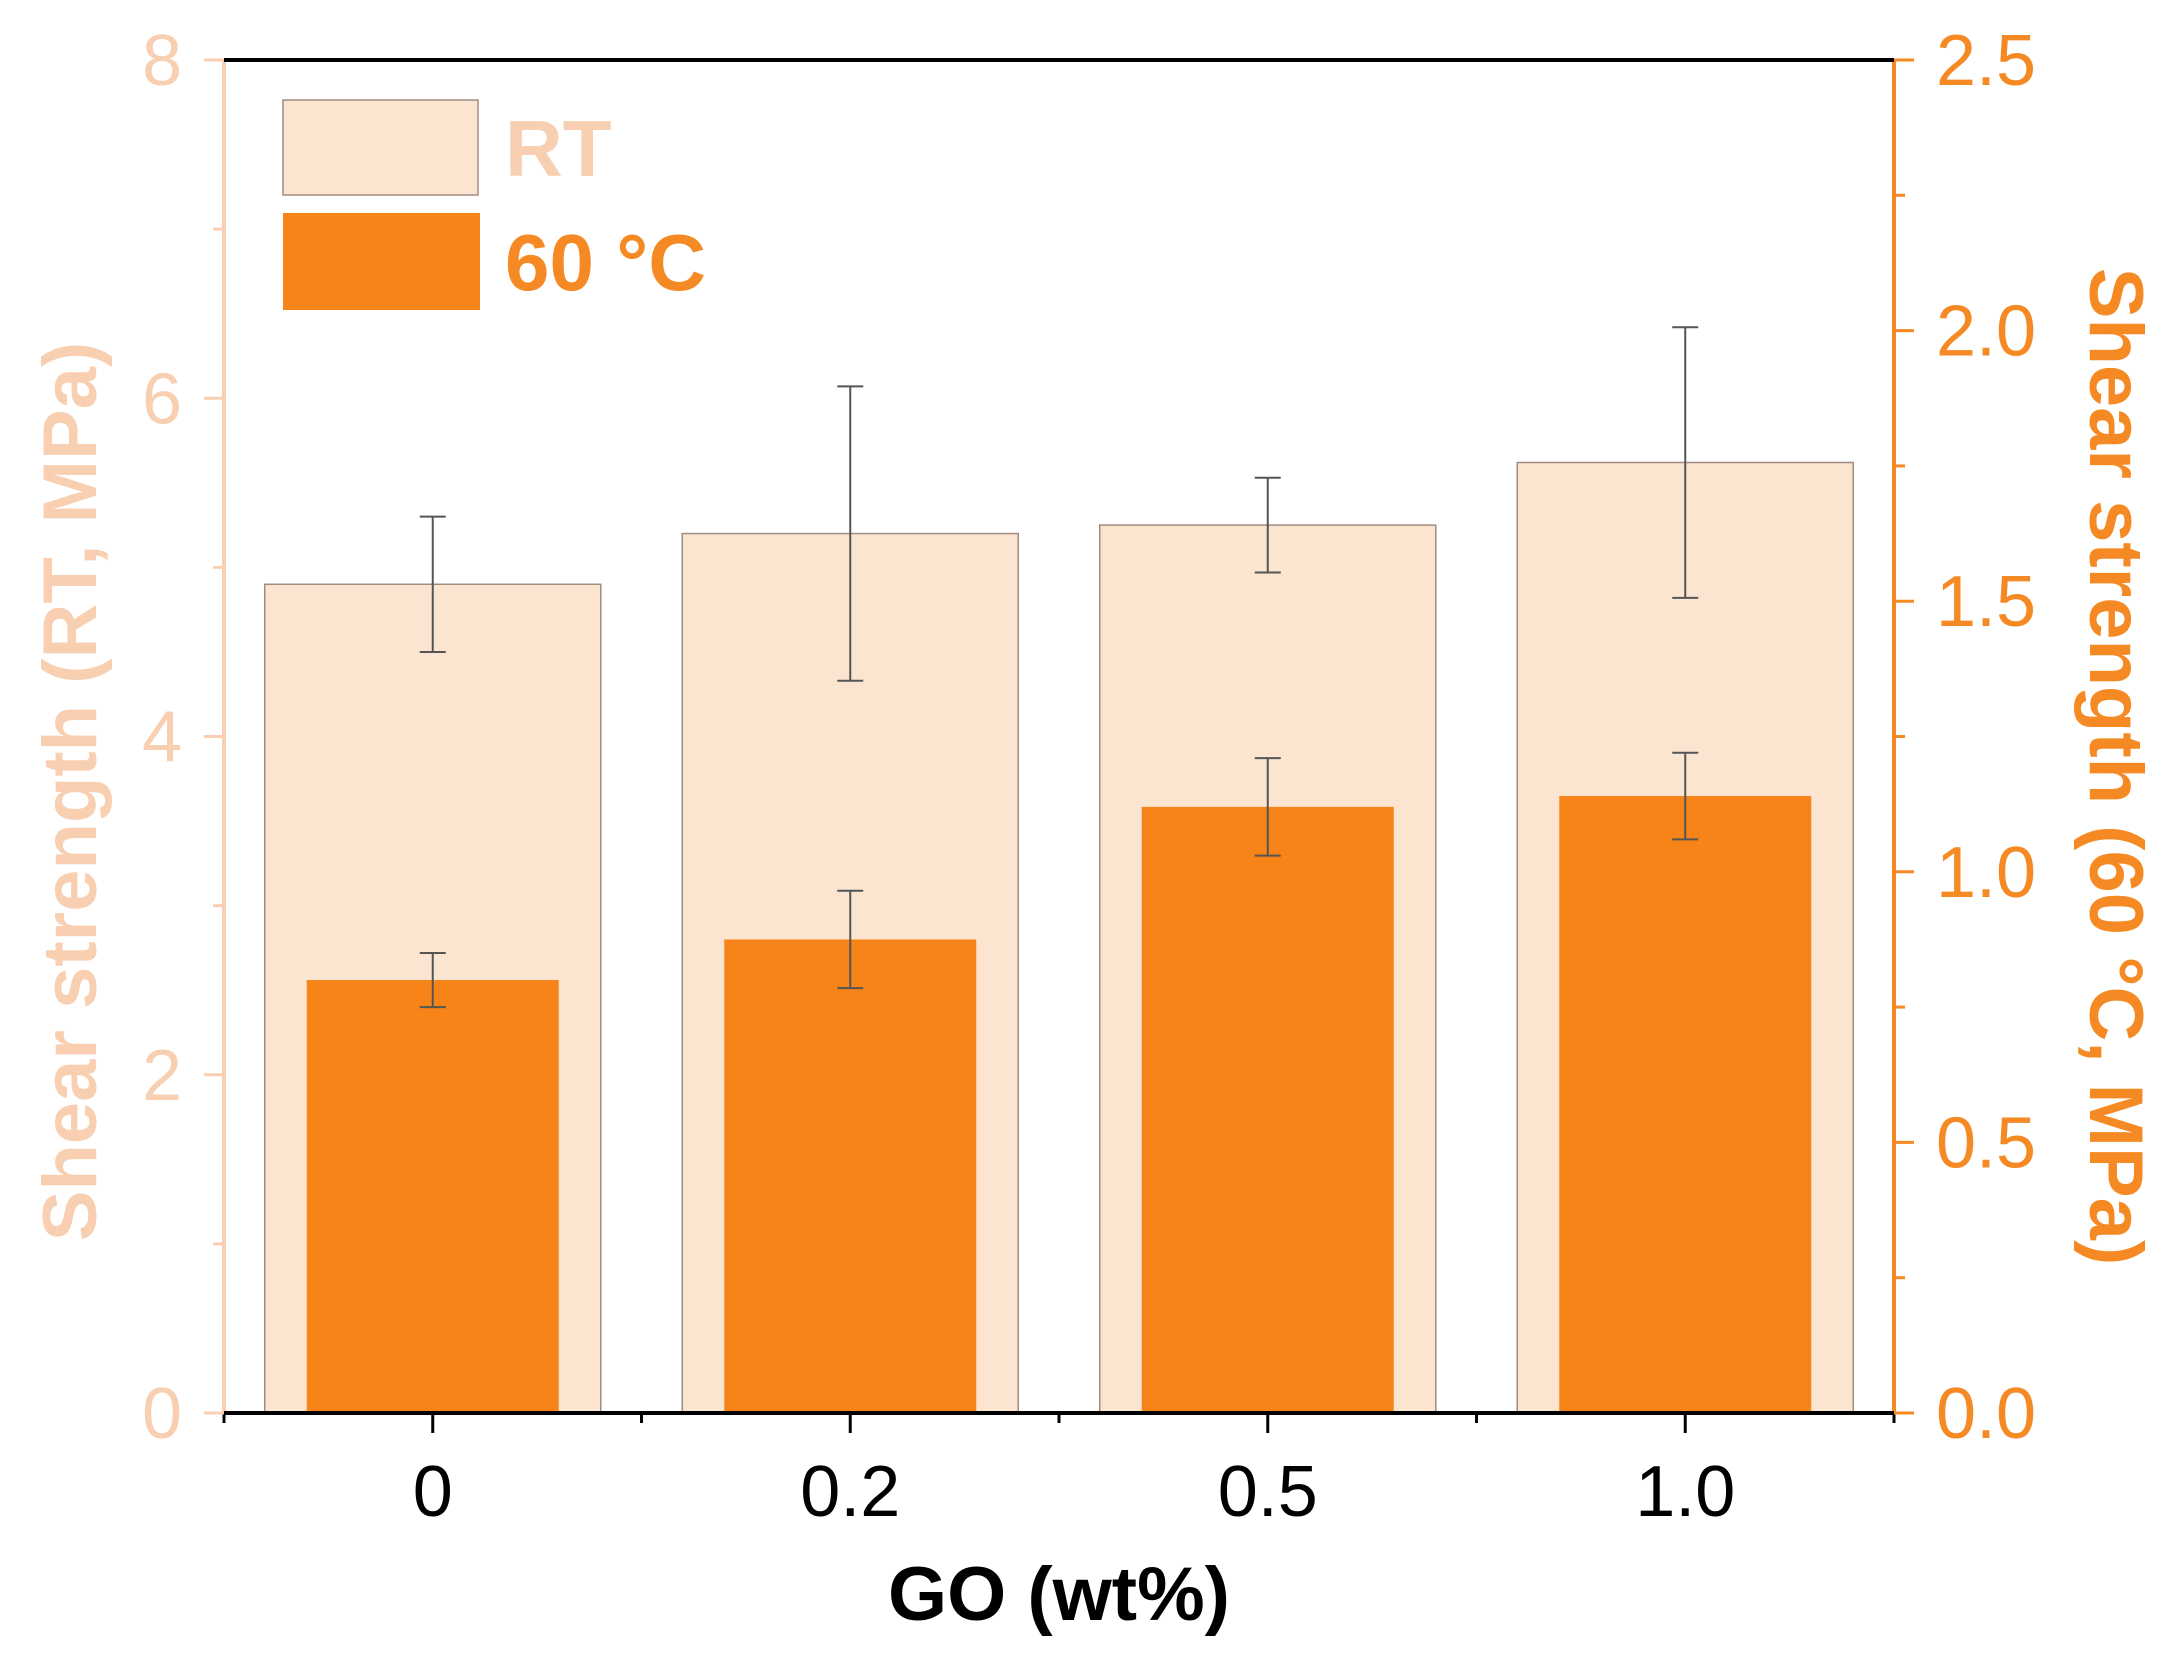 The width and height of the screenshot is (2179, 1669). Describe the element at coordinates (1986, 1414) in the screenshot. I see `y-right-tick-label-0: 0.0` at that location.